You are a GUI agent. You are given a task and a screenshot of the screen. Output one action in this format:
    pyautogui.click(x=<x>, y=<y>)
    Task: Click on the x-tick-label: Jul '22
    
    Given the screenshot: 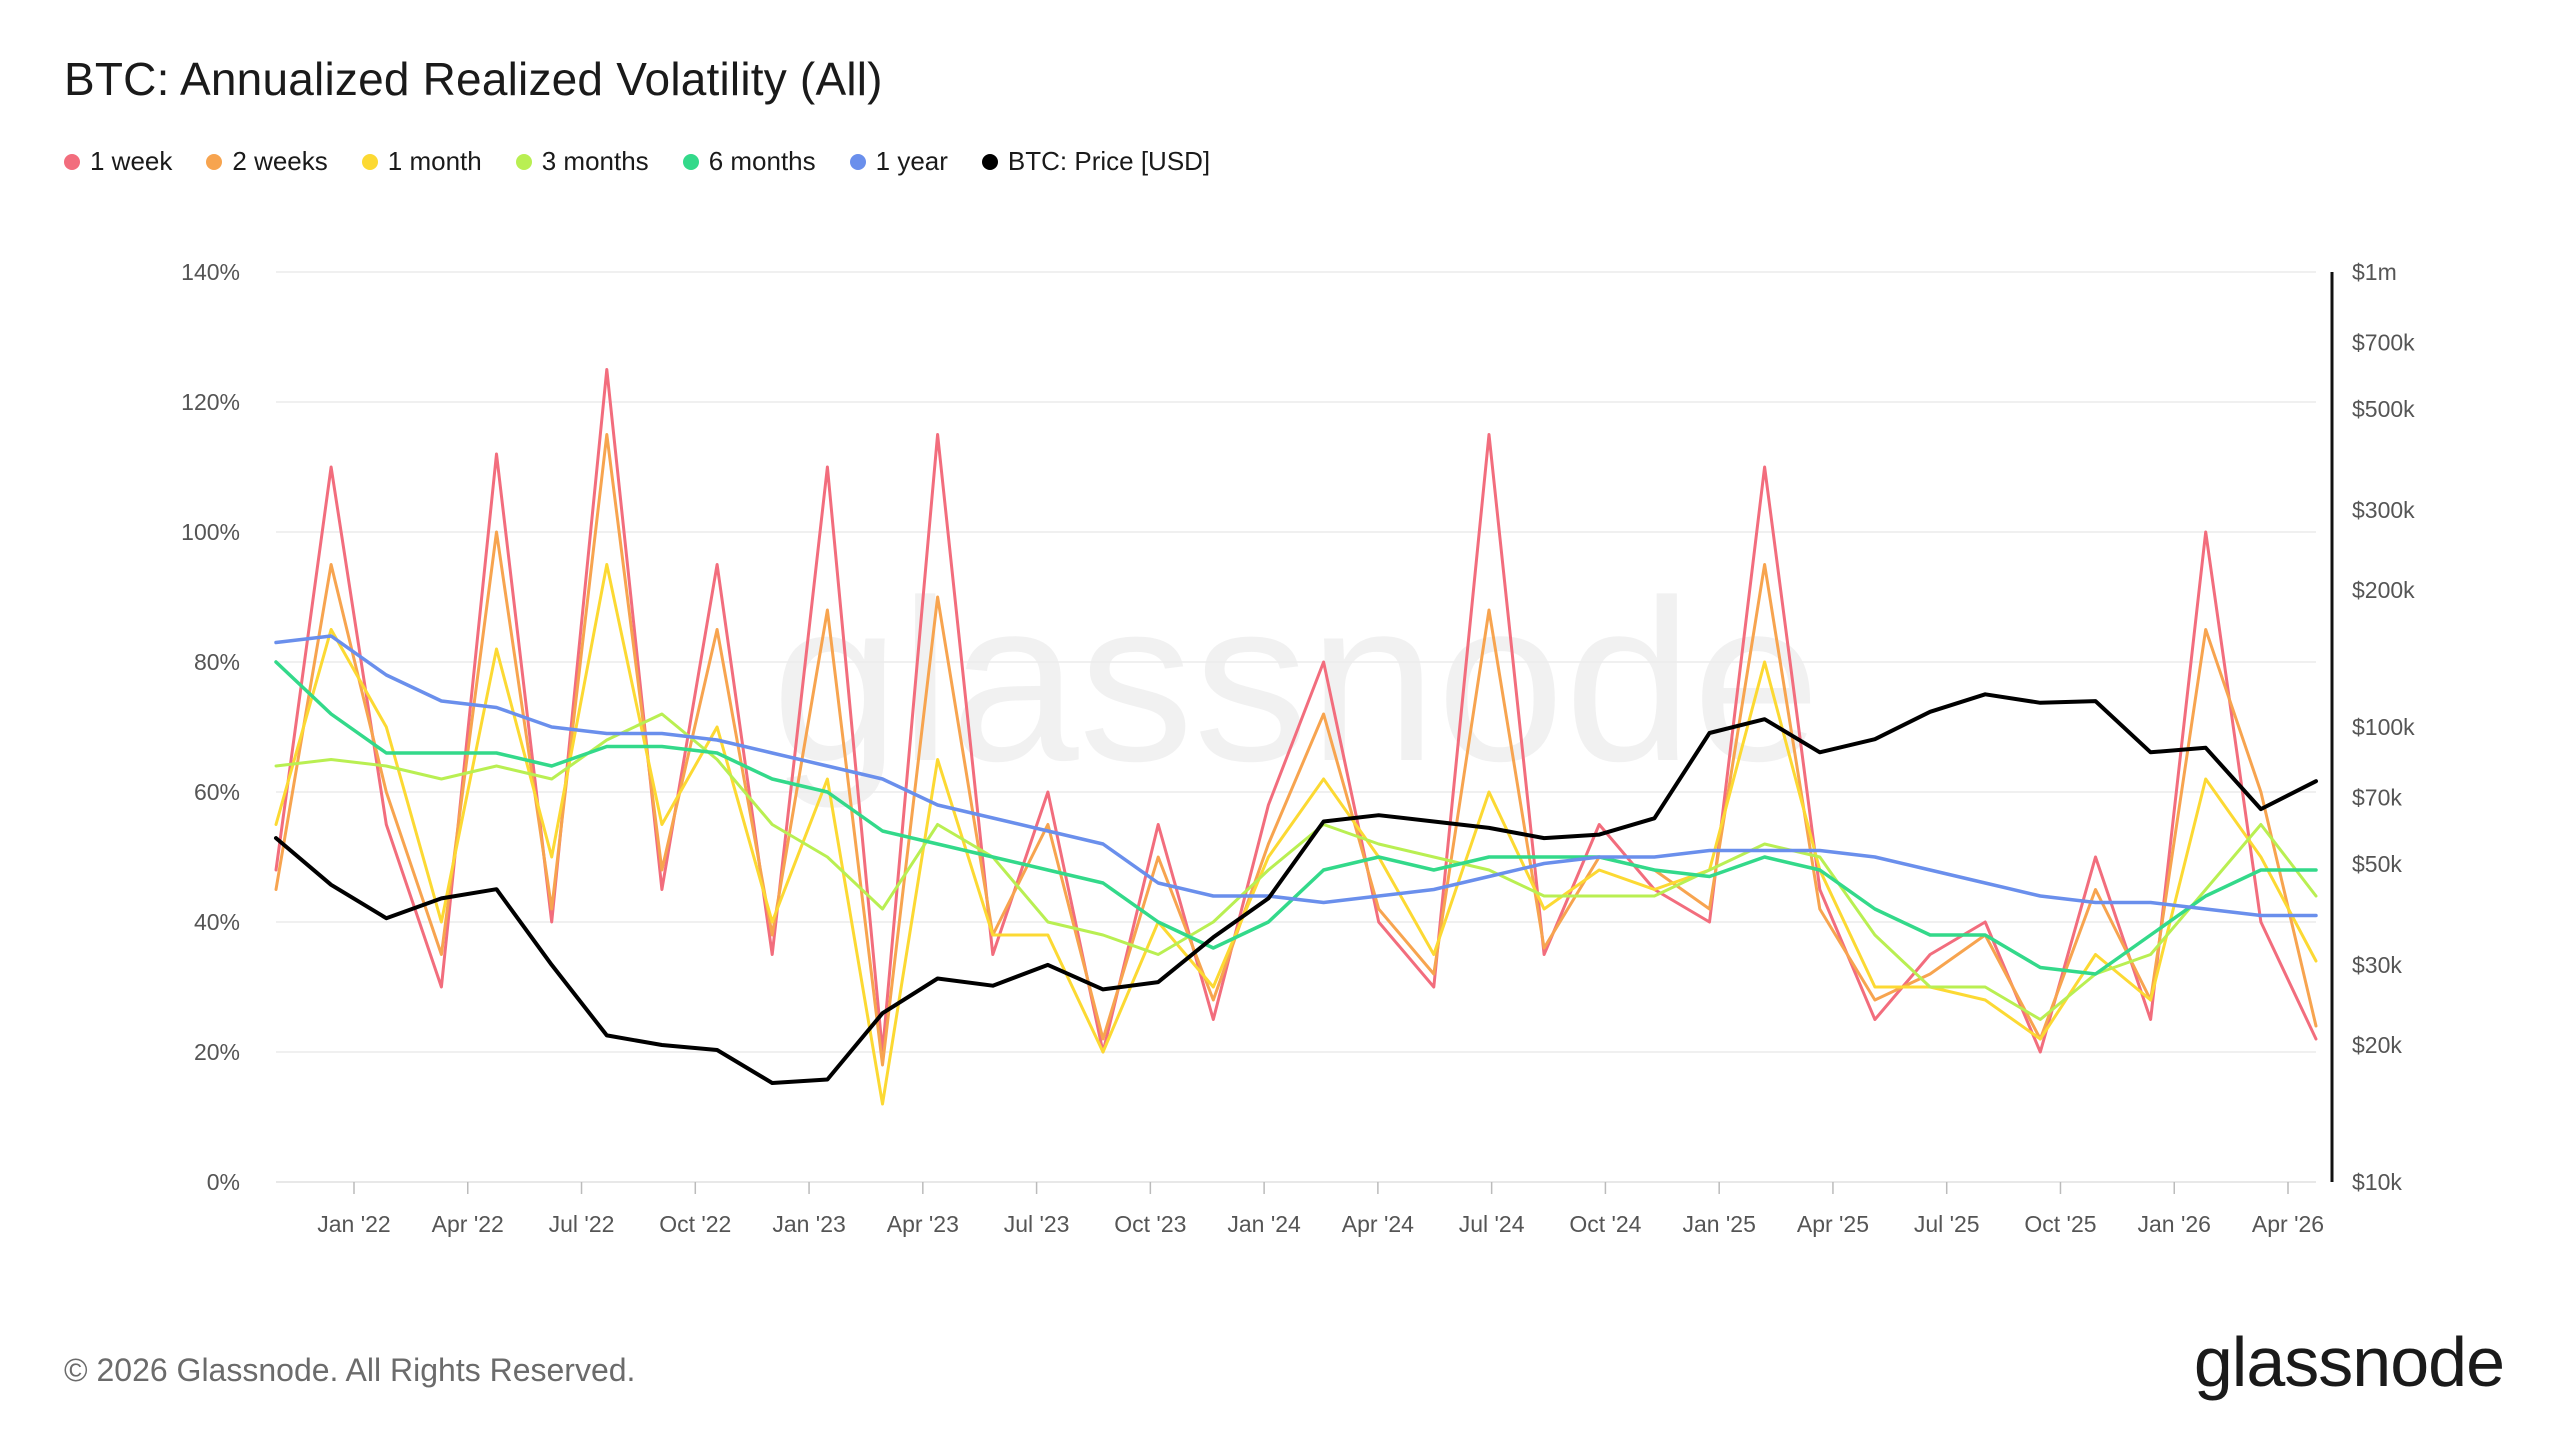 What is the action you would take?
    pyautogui.click(x=582, y=1224)
    